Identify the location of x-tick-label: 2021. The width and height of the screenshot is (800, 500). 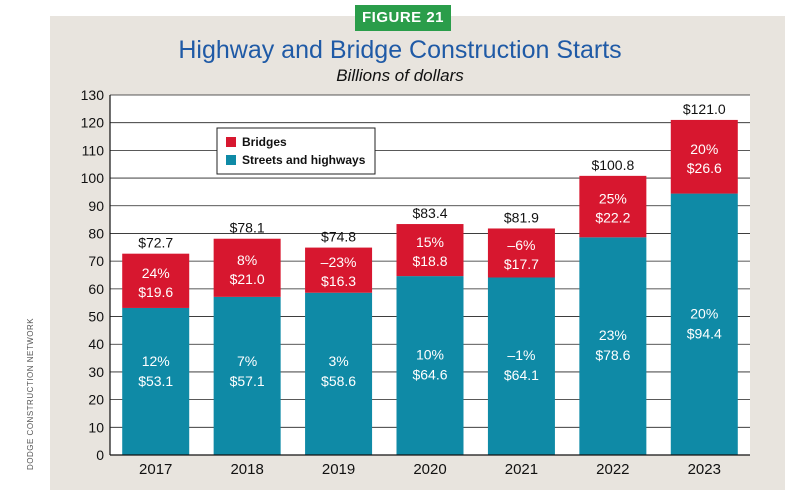
(521, 469).